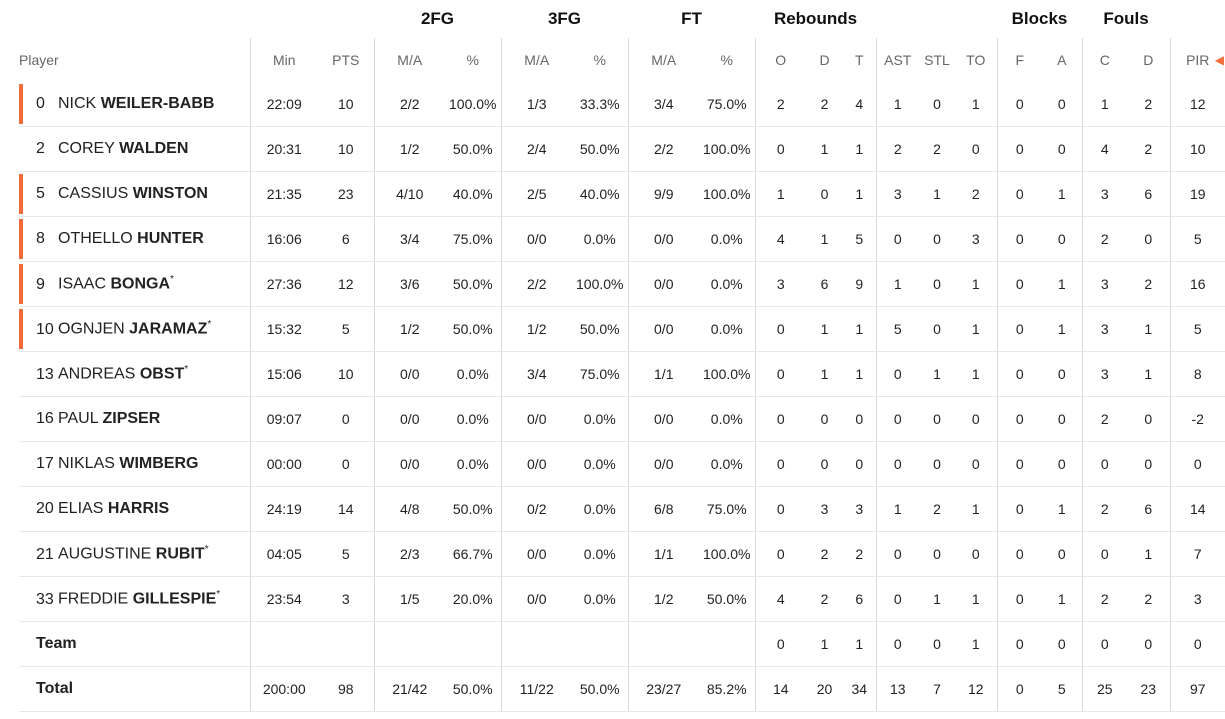  I want to click on chevron-left-icon: ◀, so click(1219, 60).